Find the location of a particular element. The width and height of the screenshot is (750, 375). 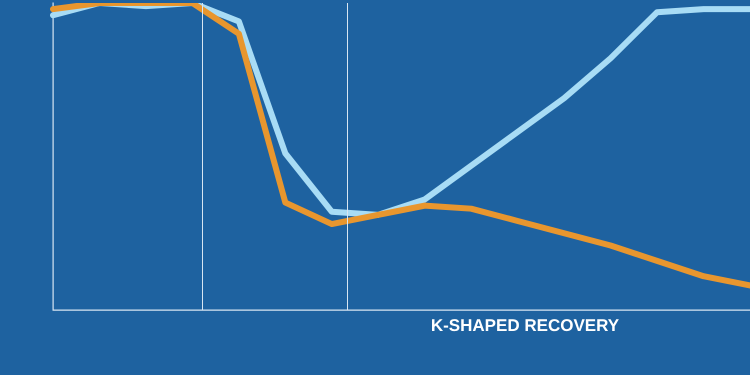

text: K-SHAPED RECOVERY is located at coordinates (525, 326).